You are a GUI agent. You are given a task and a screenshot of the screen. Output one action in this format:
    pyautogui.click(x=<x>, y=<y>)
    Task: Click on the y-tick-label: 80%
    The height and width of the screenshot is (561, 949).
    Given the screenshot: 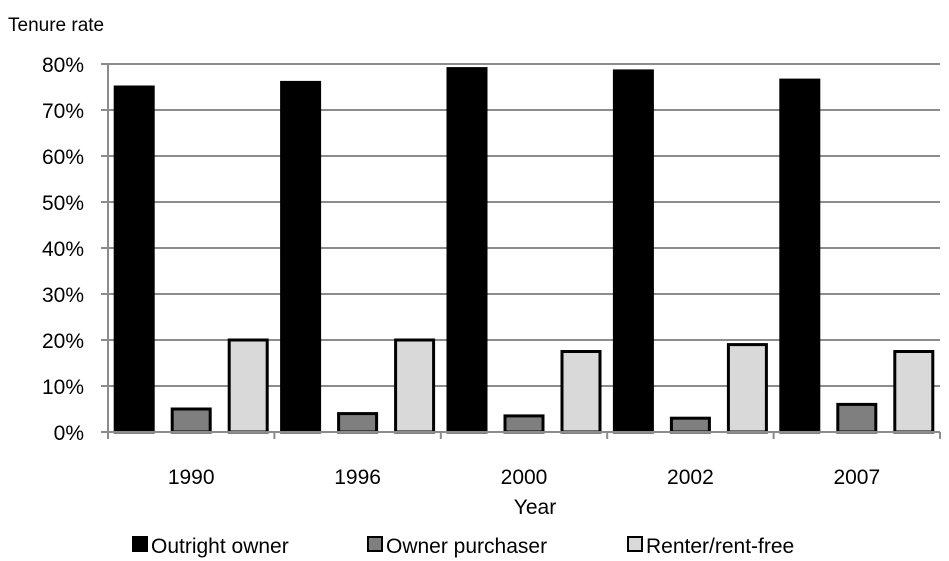 What is the action you would take?
    pyautogui.click(x=63, y=65)
    